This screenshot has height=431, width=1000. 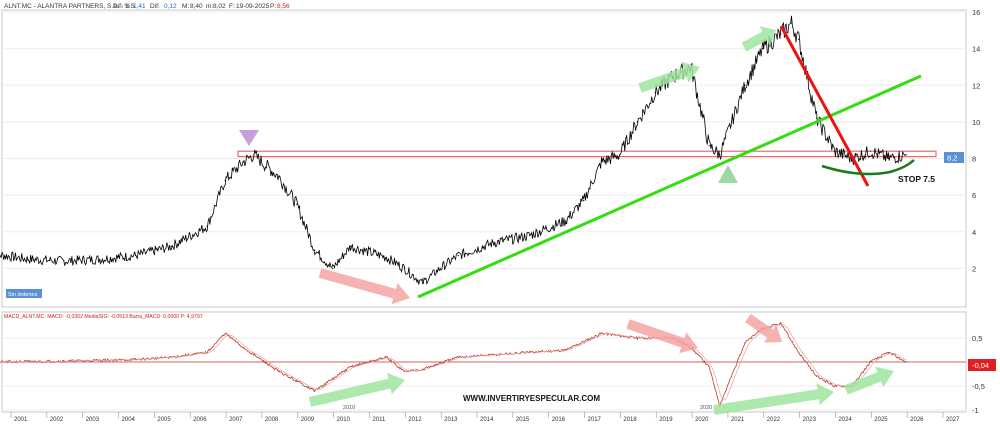 What do you see at coordinates (308, 420) in the screenshot?
I see `x-tick-label: 2009` at bounding box center [308, 420].